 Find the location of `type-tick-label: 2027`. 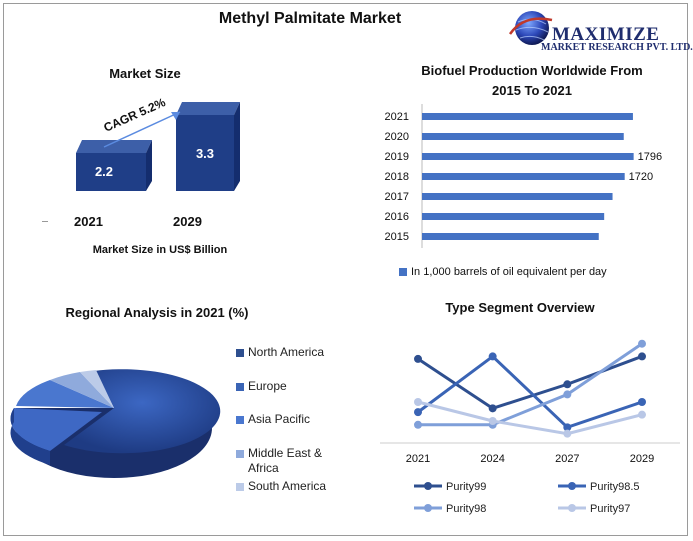

type-tick-label: 2027 is located at coordinates (567, 459).